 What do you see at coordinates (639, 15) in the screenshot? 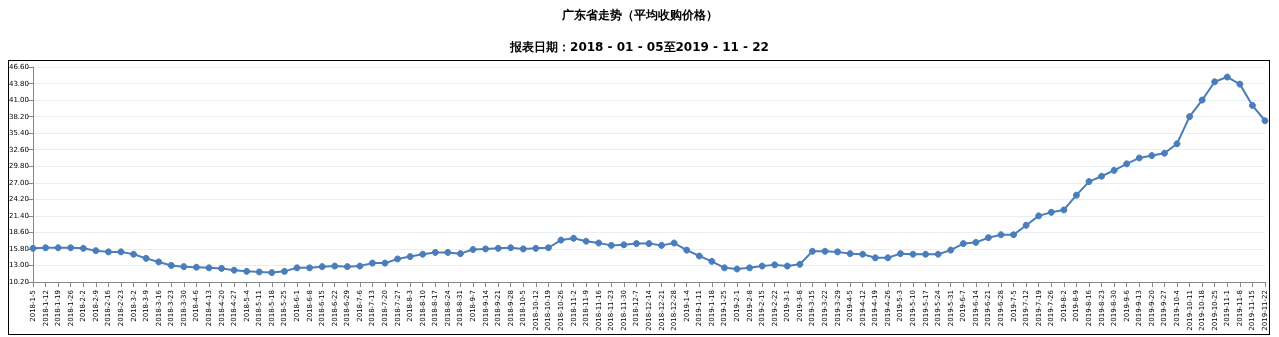
I see `chart-title: 广东省走势（平均收购价格）` at bounding box center [639, 15].